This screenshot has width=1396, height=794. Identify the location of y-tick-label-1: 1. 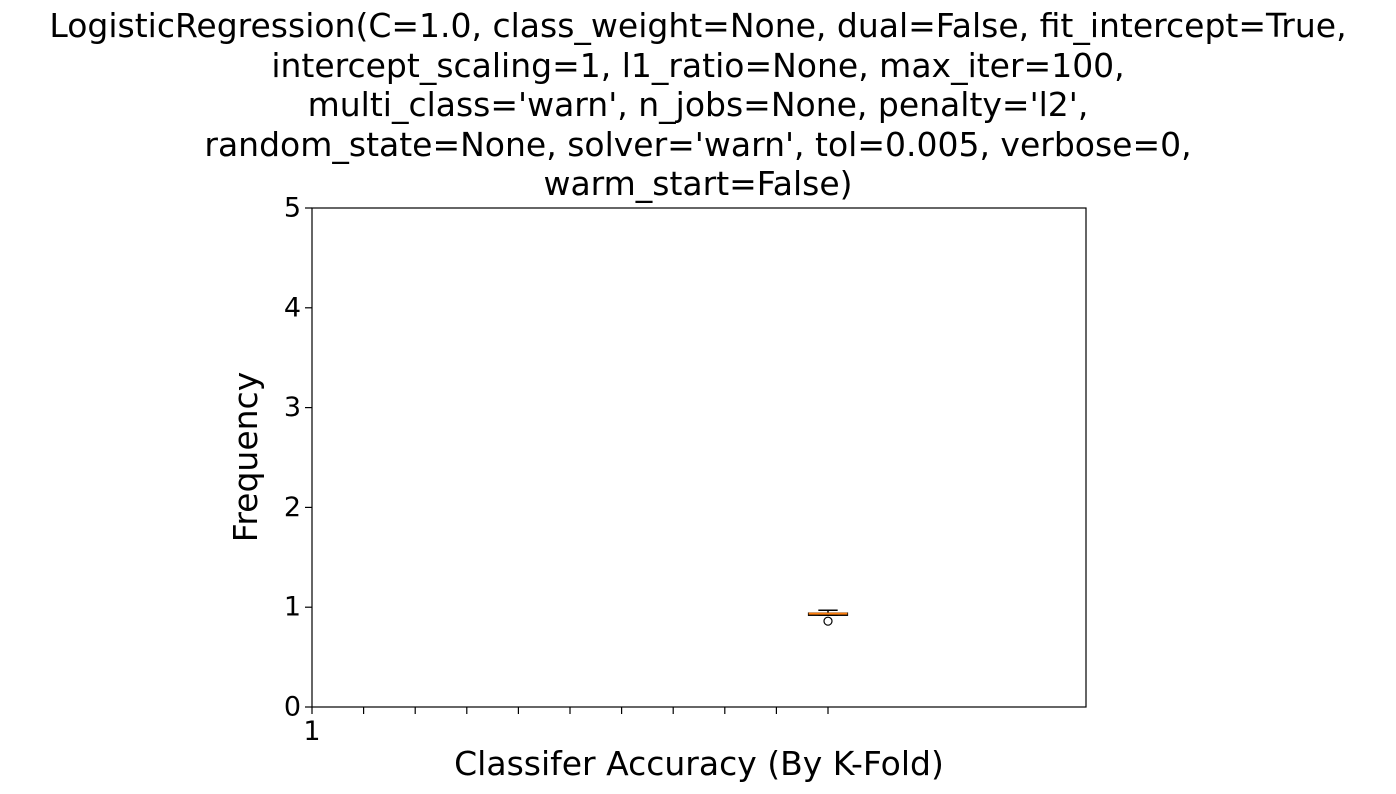
(292, 607).